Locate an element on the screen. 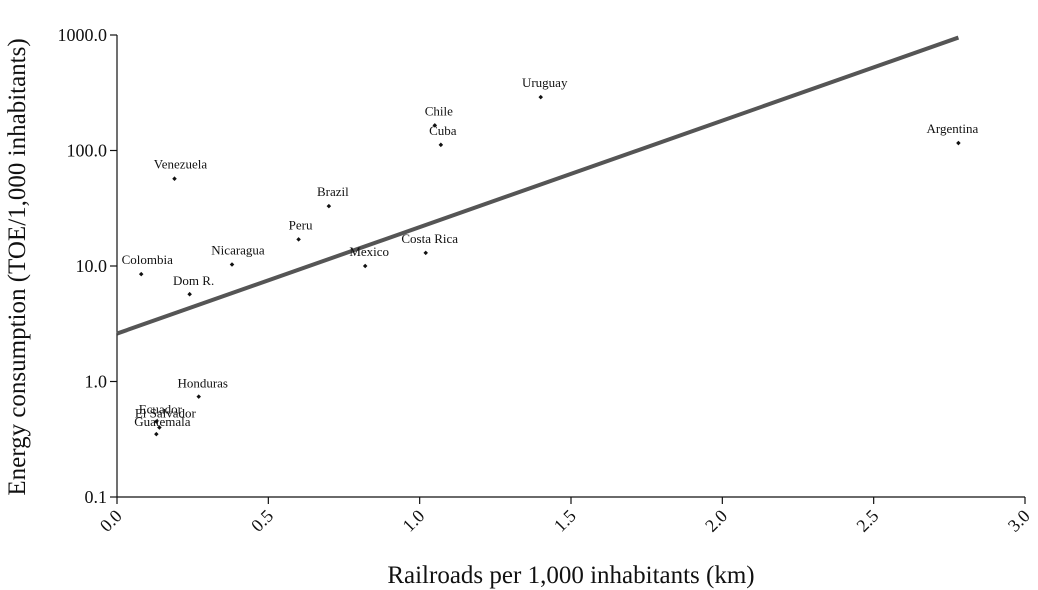 Image resolution: width=1038 pixels, height=590 pixels. point-label: Venezuela is located at coordinates (181, 164).